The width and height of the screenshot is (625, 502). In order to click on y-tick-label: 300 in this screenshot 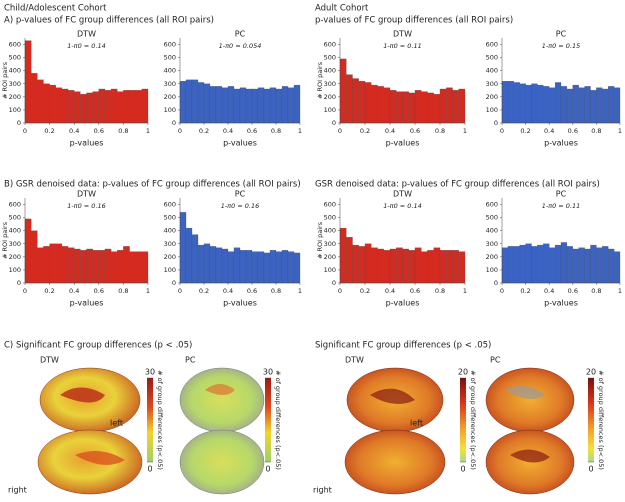, I will do `click(330, 84)`.